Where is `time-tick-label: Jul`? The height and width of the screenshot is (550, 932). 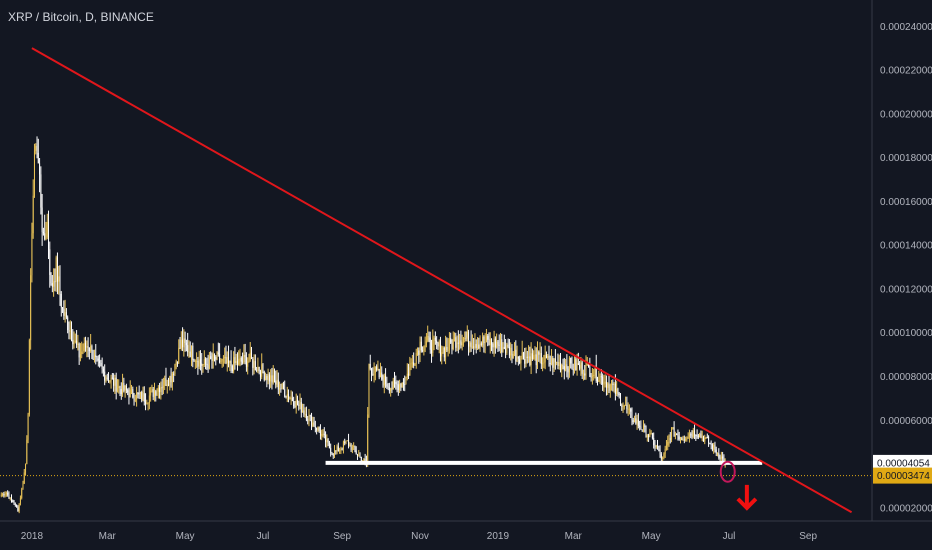
time-tick-label: Jul is located at coordinates (263, 536).